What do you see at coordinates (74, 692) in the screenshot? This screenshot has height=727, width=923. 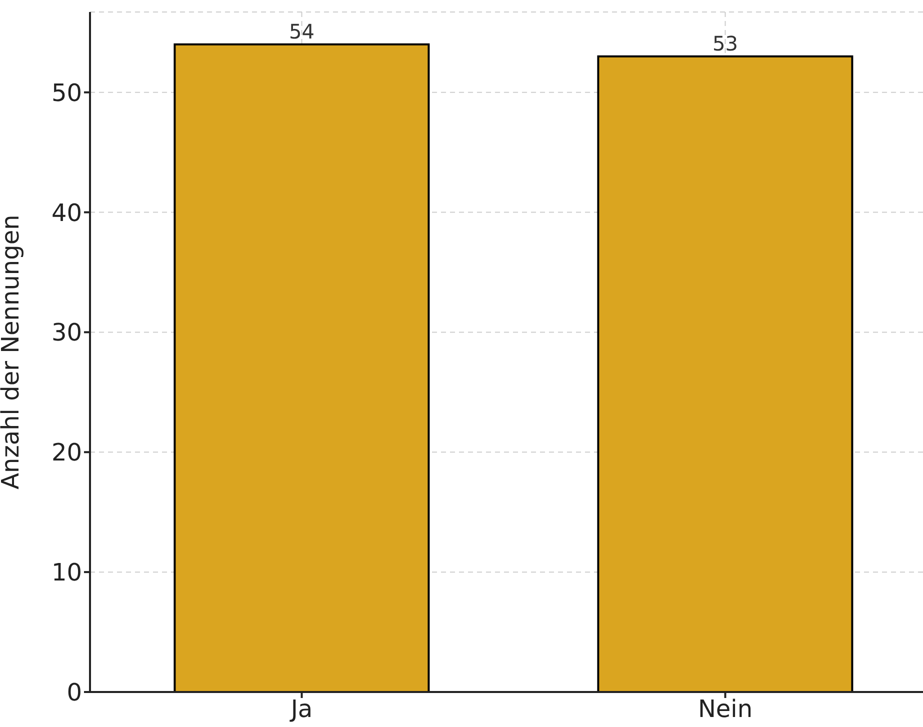 I see `y-tick-label: 0` at bounding box center [74, 692].